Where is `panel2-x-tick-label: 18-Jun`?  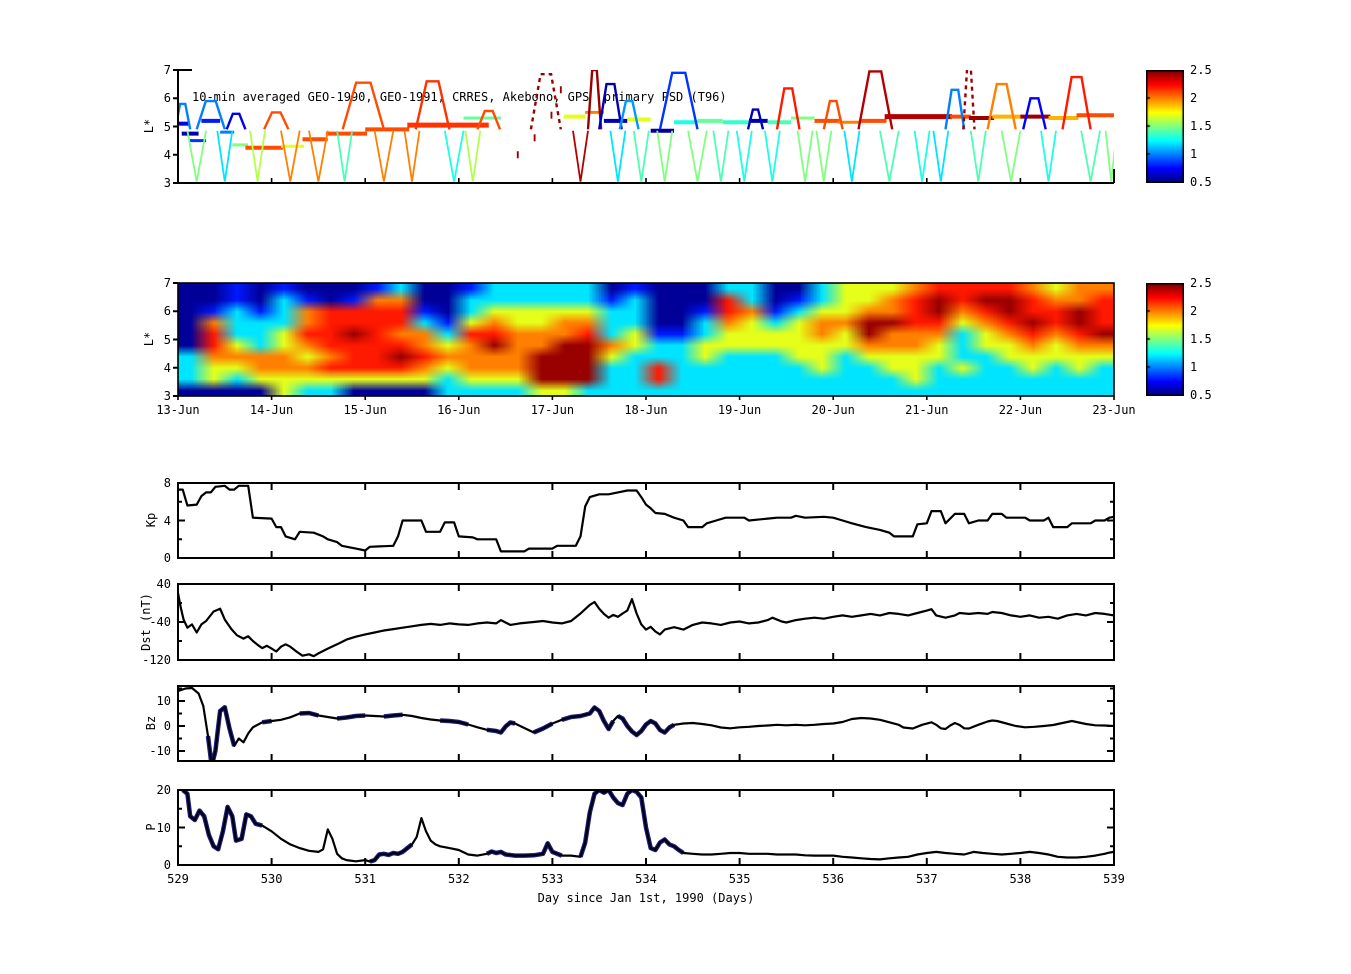 panel2-x-tick-label: 18-Jun is located at coordinates (646, 410).